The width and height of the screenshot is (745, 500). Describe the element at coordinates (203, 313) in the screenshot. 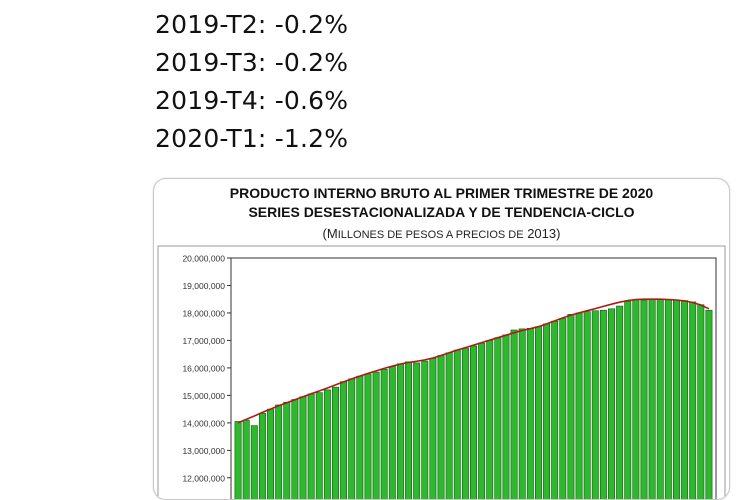

I see `y-tick-label: 18,000,000` at that location.